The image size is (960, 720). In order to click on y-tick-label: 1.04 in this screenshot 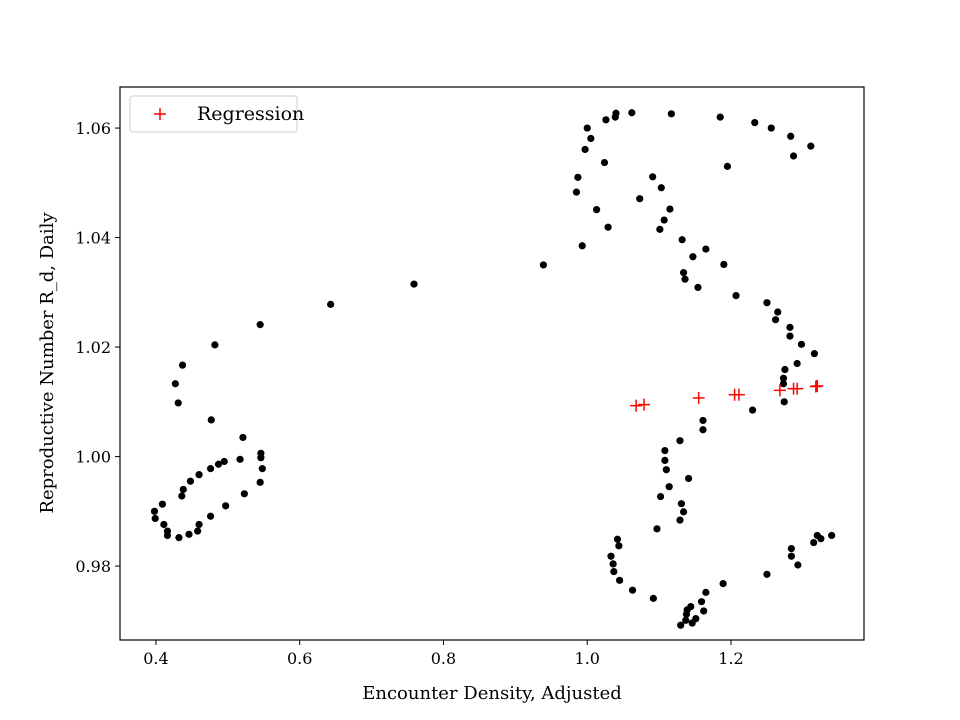, I will do `click(93, 238)`.